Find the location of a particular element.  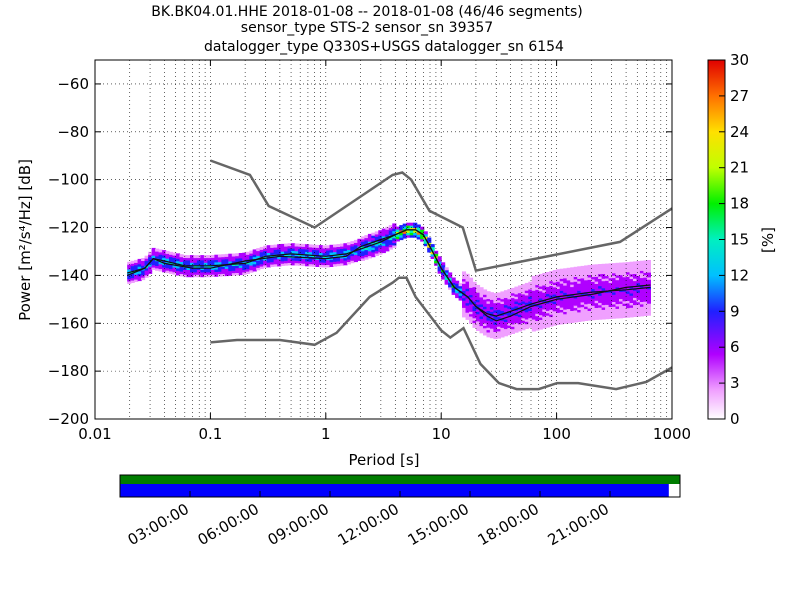

y-tick-label: −60 is located at coordinates (73, 84).